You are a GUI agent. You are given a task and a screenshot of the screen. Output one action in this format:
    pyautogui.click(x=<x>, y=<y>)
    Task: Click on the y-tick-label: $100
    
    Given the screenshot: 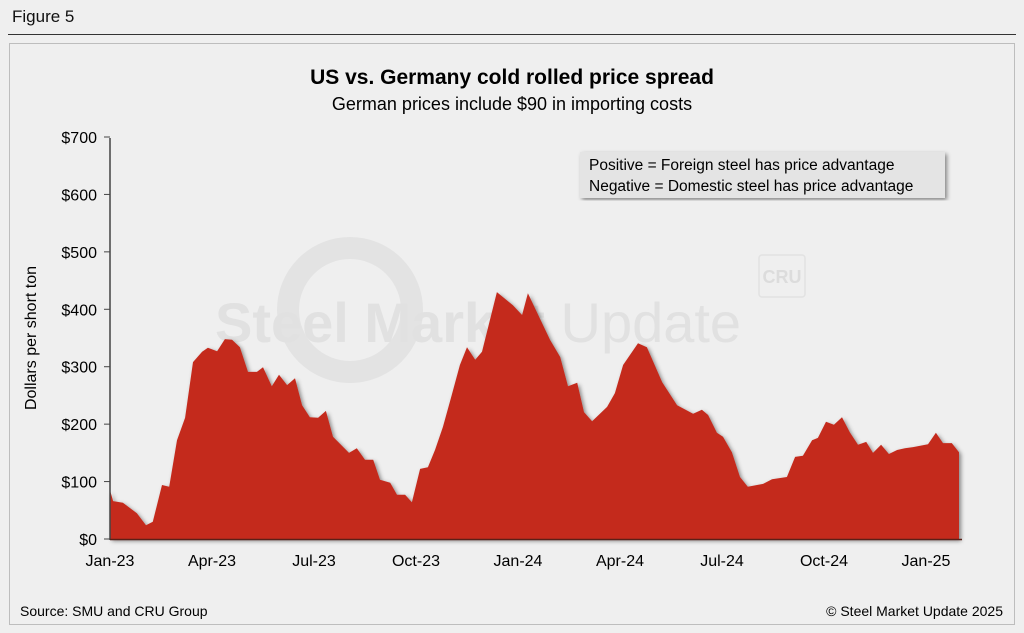 What is the action you would take?
    pyautogui.click(x=79, y=483)
    